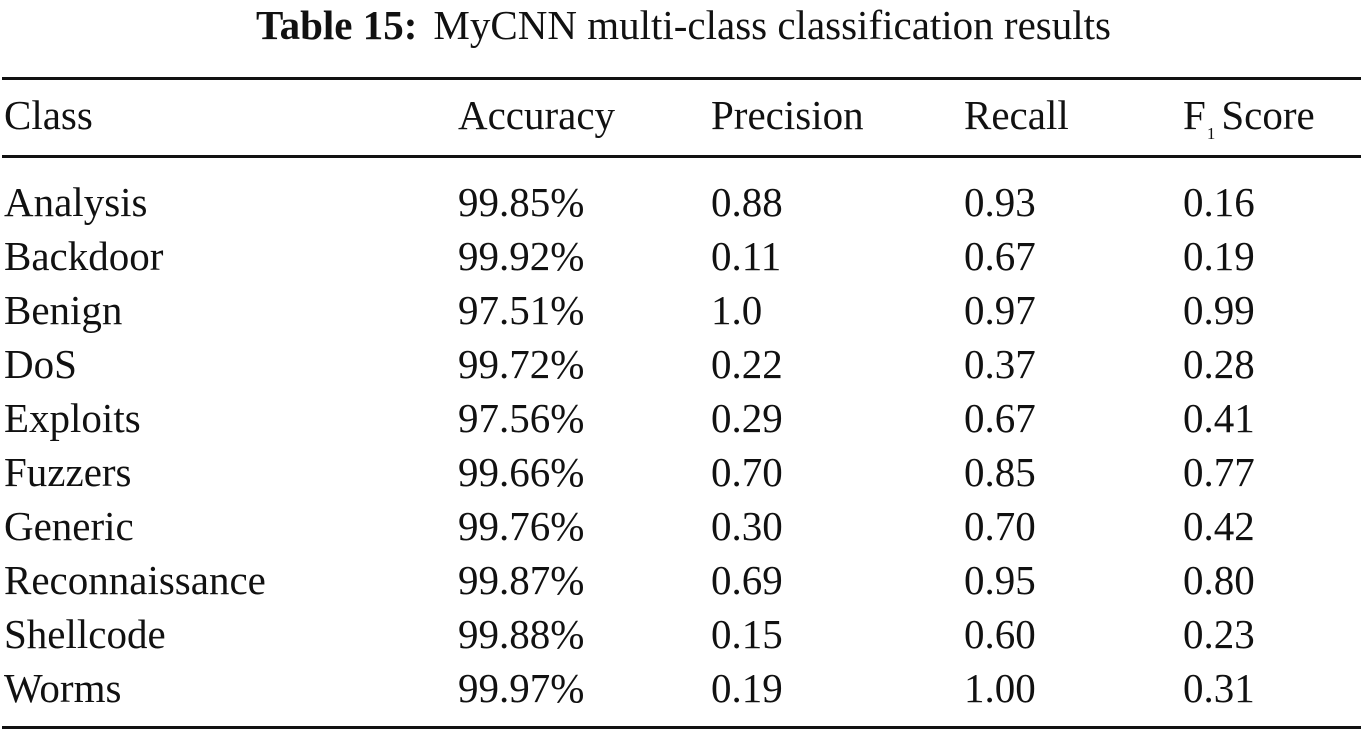  Describe the element at coordinates (1219, 256) in the screenshot. I see `cell-f1-score: 0.19` at that location.